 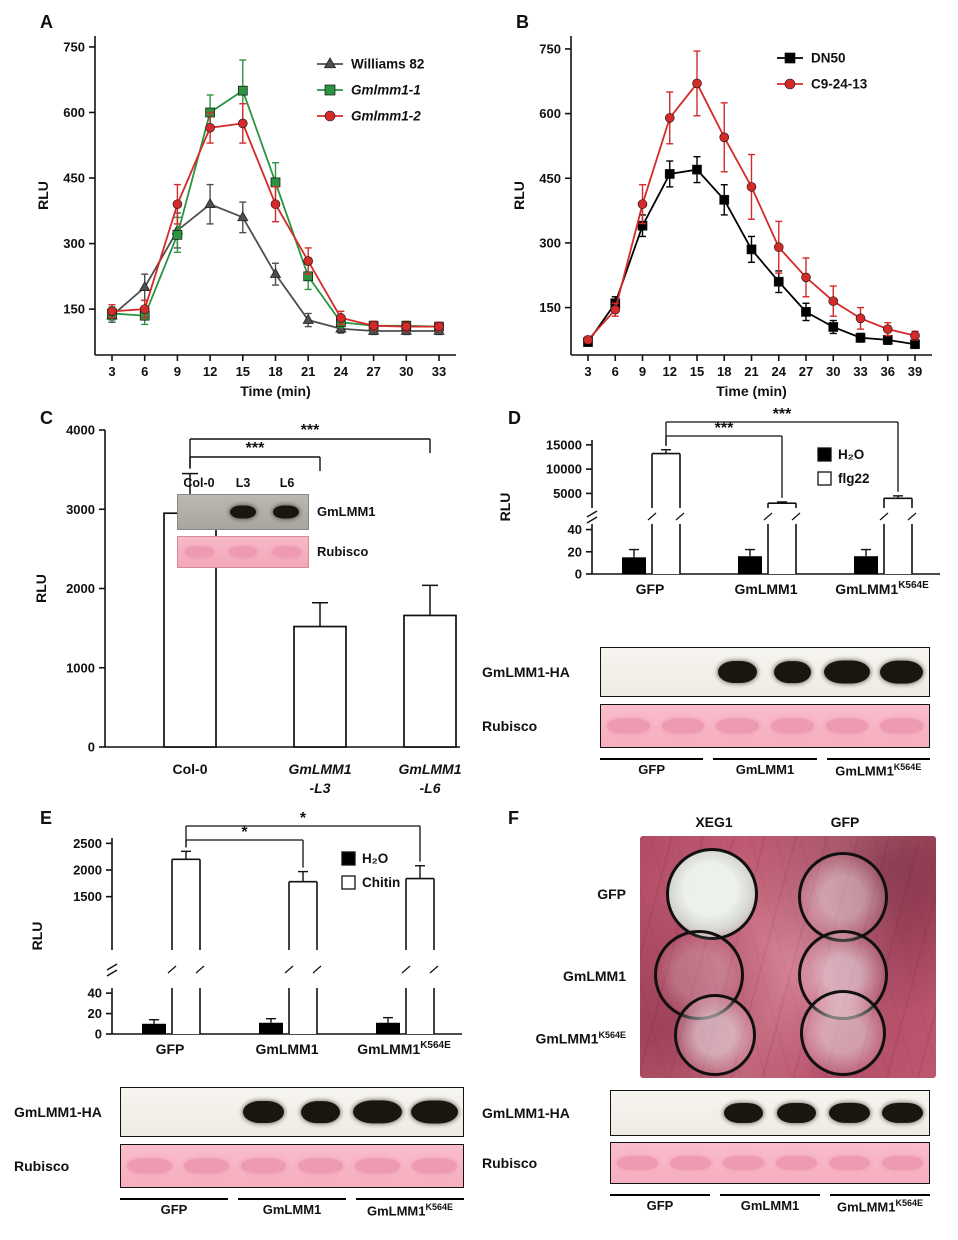 I want to click on svg-text: 18, so click(x=724, y=371).